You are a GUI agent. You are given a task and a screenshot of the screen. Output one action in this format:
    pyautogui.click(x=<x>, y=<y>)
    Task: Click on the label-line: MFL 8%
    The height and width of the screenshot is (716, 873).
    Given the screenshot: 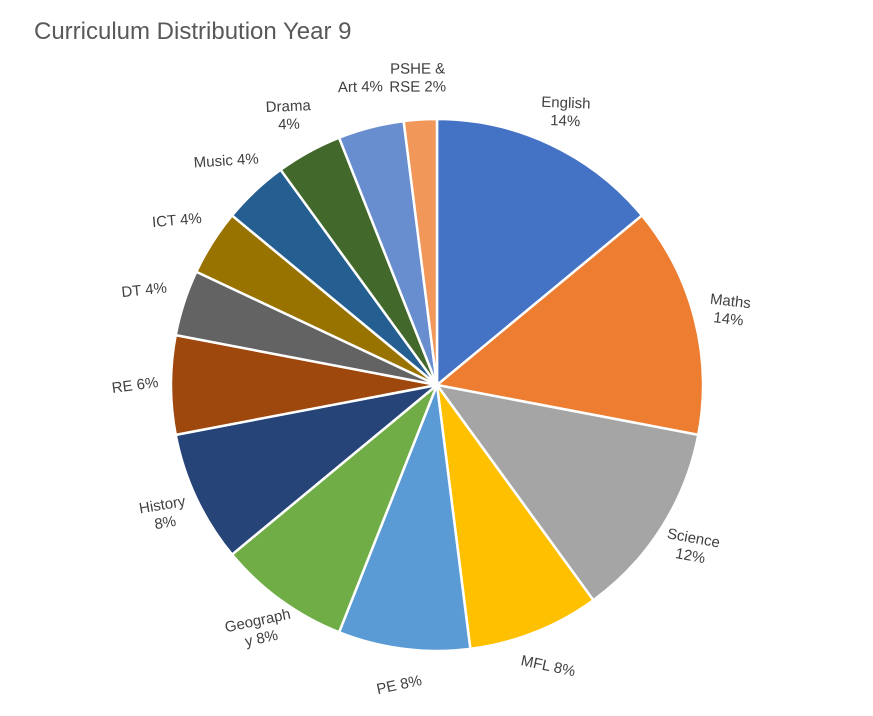 What is the action you would take?
    pyautogui.click(x=548, y=666)
    